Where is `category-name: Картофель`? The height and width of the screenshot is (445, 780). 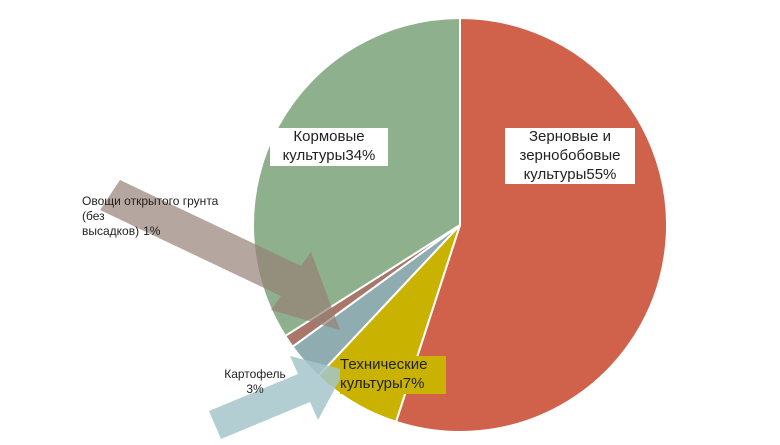
category-name: Картофель is located at coordinates (255, 374).